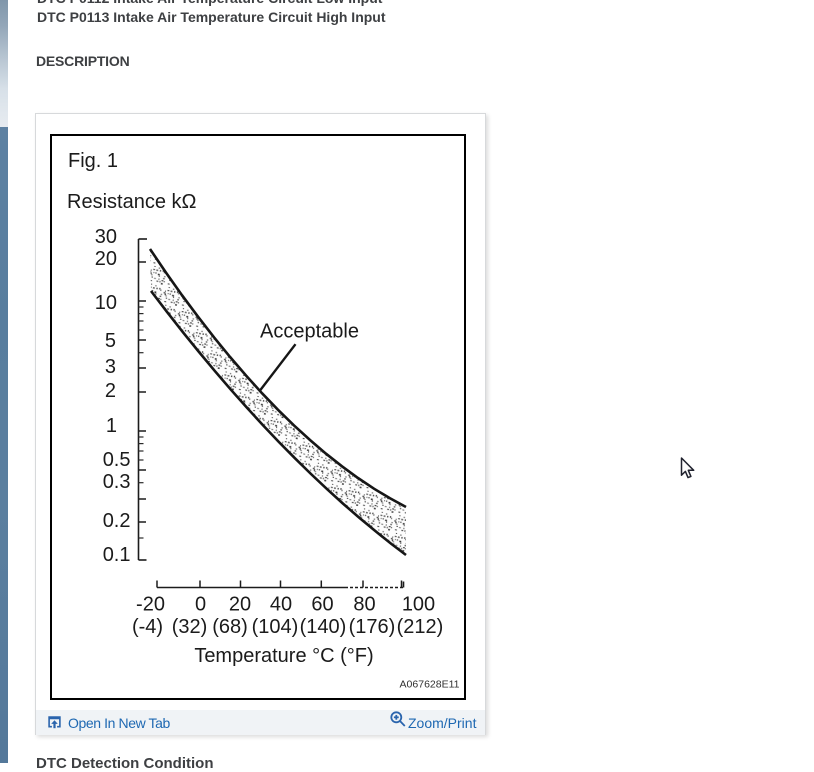 Image resolution: width=814 pixels, height=772 pixels. What do you see at coordinates (106, 237) in the screenshot?
I see `svg-text: 30` at bounding box center [106, 237].